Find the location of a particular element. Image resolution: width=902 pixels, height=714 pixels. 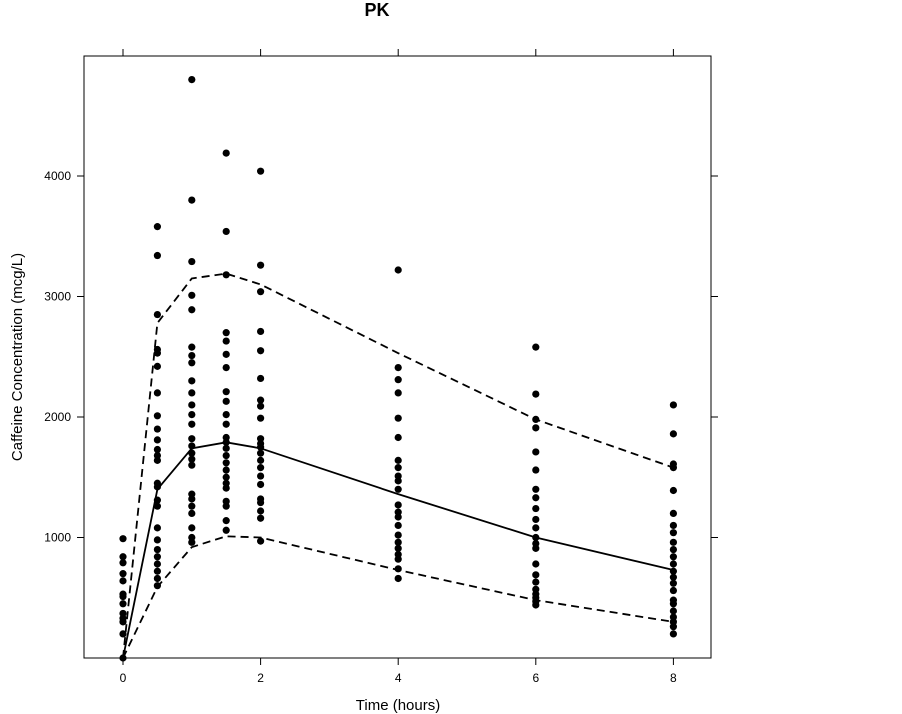

x-tick-label: 8 is located at coordinates (673, 678).